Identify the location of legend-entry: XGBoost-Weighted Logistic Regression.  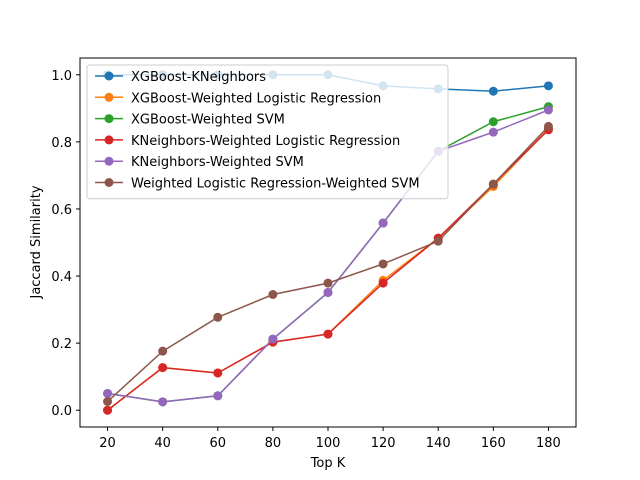
(238, 98).